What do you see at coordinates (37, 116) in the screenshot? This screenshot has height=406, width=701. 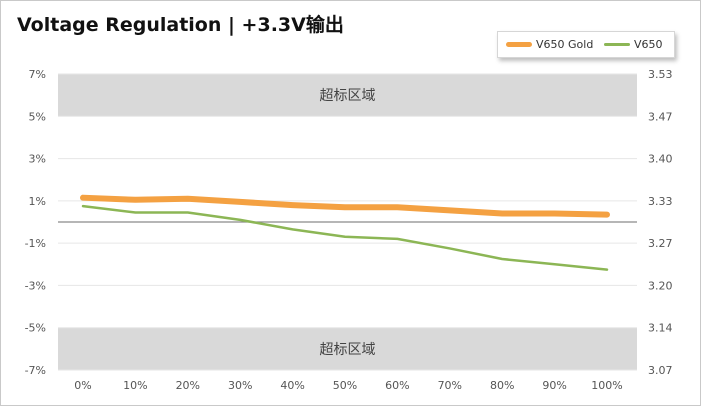 I see `y-left-tick-label: 5%` at bounding box center [37, 116].